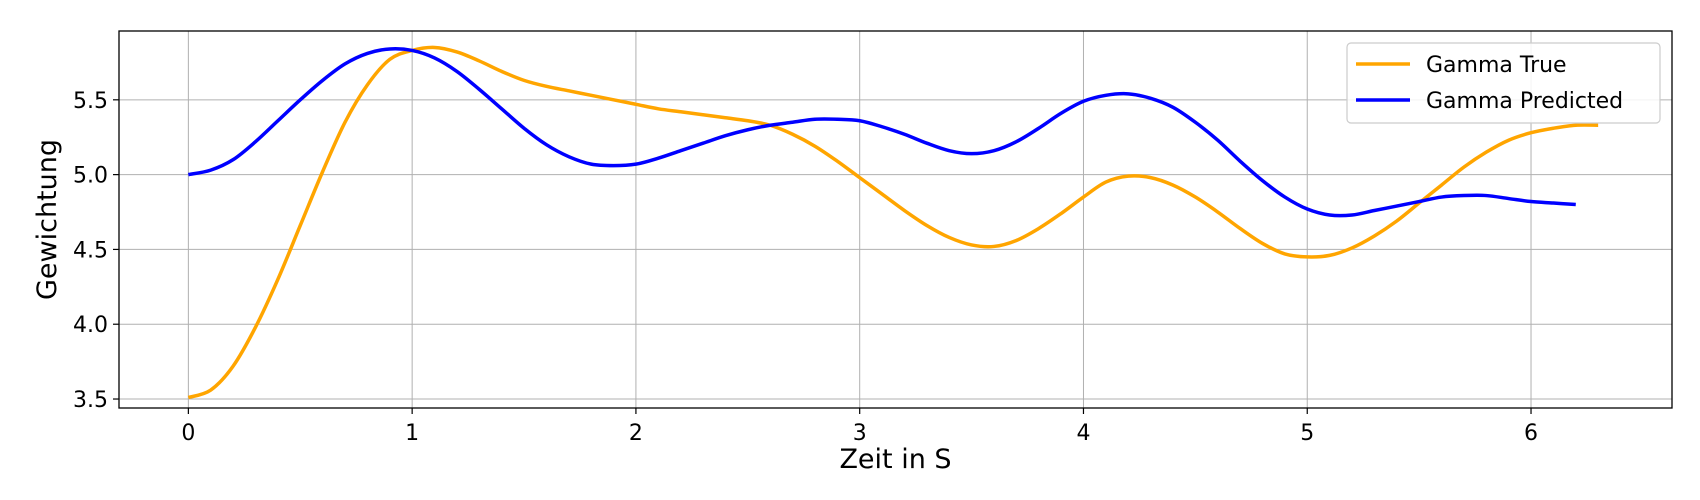 The width and height of the screenshot is (1700, 500). I want to click on y-tick-label: 5.0, so click(90, 176).